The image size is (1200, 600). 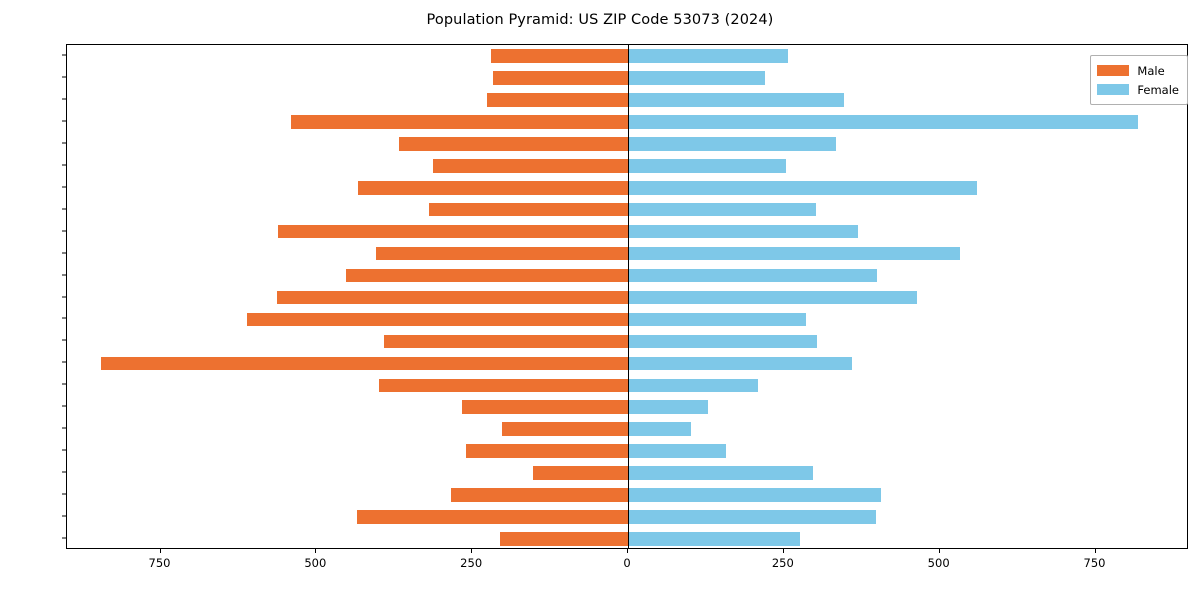 What do you see at coordinates (1151, 70) in the screenshot?
I see `legend-label-male: Male` at bounding box center [1151, 70].